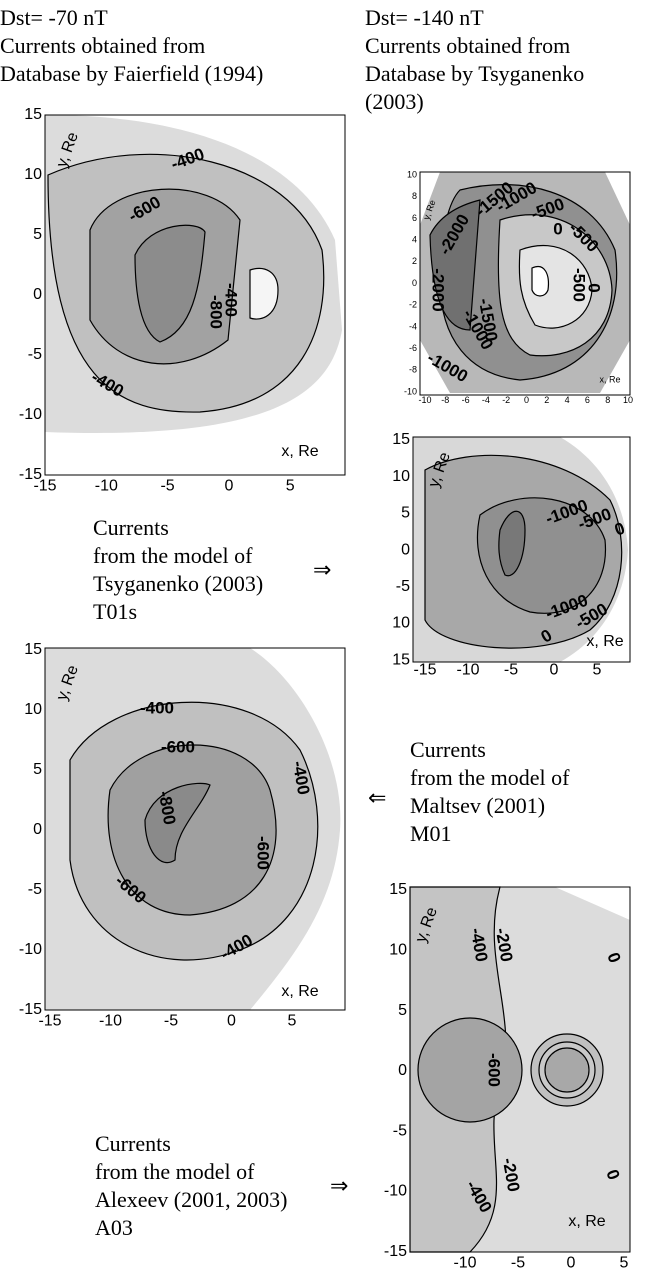  Describe the element at coordinates (30, 474) in the screenshot. I see `y-tick-label: -15` at that location.